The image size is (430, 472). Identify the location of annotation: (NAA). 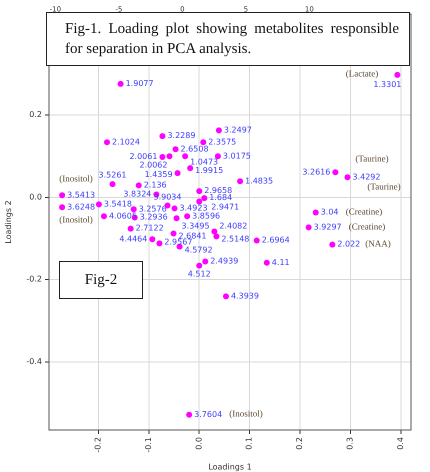
(378, 243).